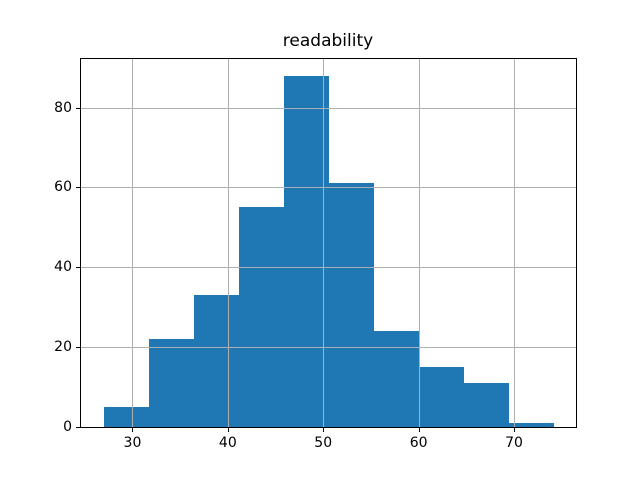 The image size is (640, 480). Describe the element at coordinates (63, 347) in the screenshot. I see `y-tick-label: 20` at that location.